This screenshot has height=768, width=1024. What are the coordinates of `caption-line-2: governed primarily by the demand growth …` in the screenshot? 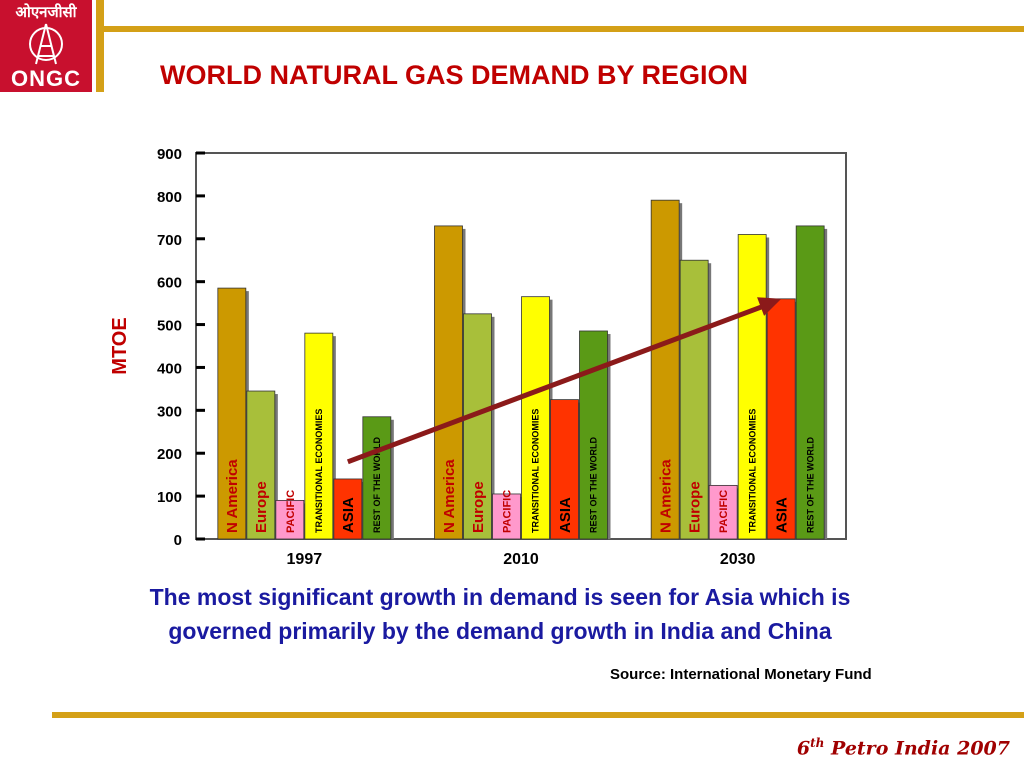 It's located at (500, 631).